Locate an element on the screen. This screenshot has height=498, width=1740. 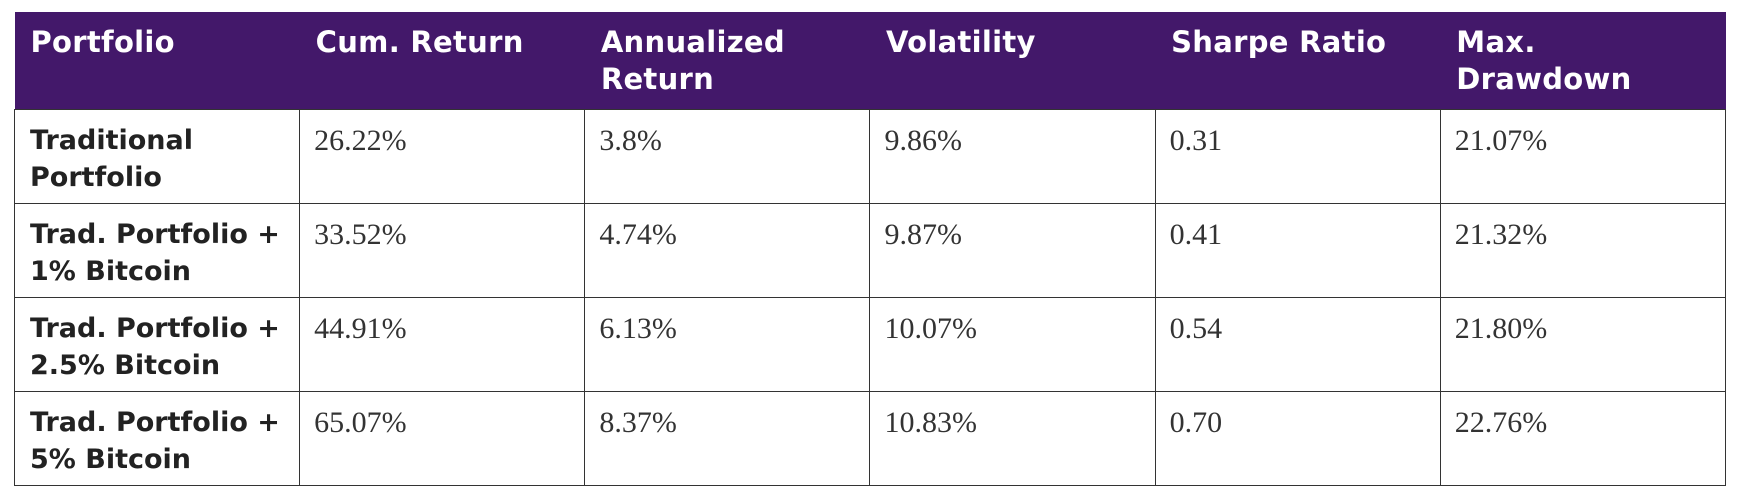
cell-cum-return: 44.91% is located at coordinates (442, 344).